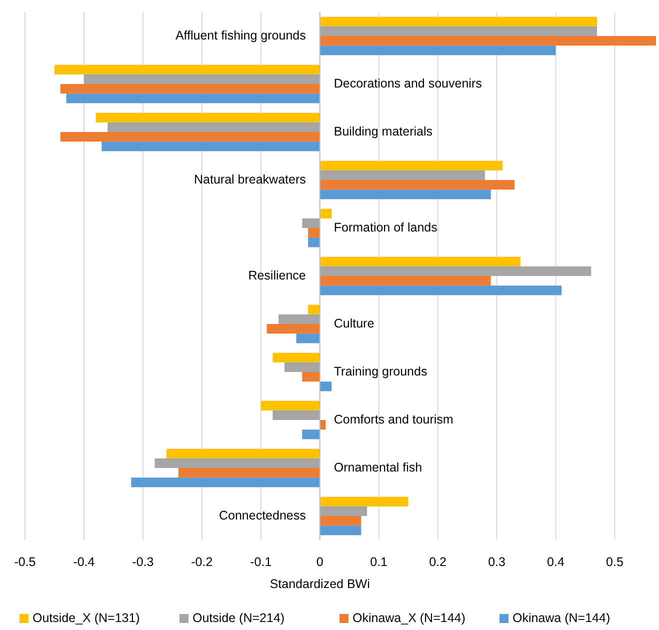  Describe the element at coordinates (497, 562) in the screenshot. I see `x-tick-label: 0.3` at that location.